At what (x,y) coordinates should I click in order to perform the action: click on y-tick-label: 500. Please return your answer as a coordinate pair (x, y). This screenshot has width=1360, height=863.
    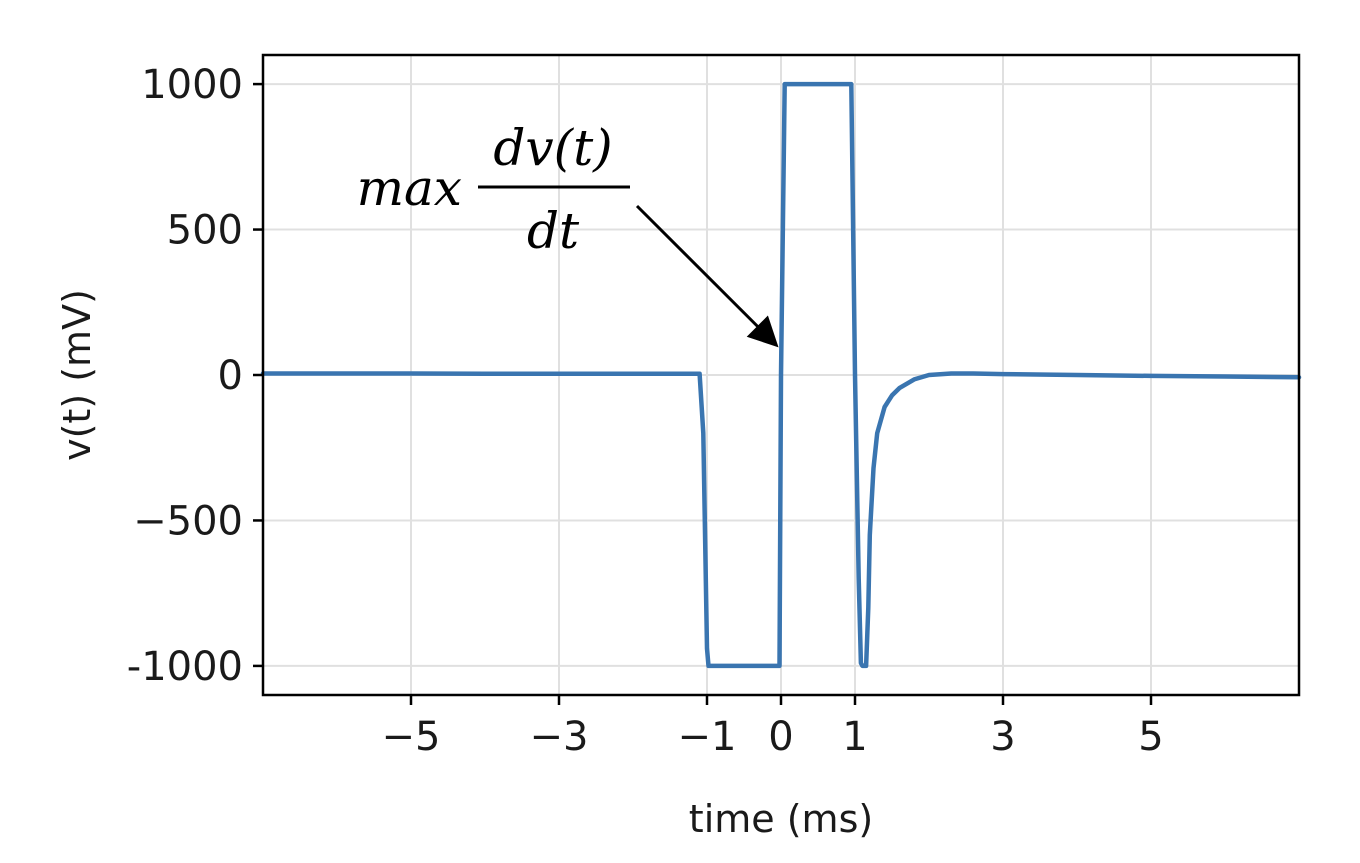
    Looking at the image, I should click on (205, 231).